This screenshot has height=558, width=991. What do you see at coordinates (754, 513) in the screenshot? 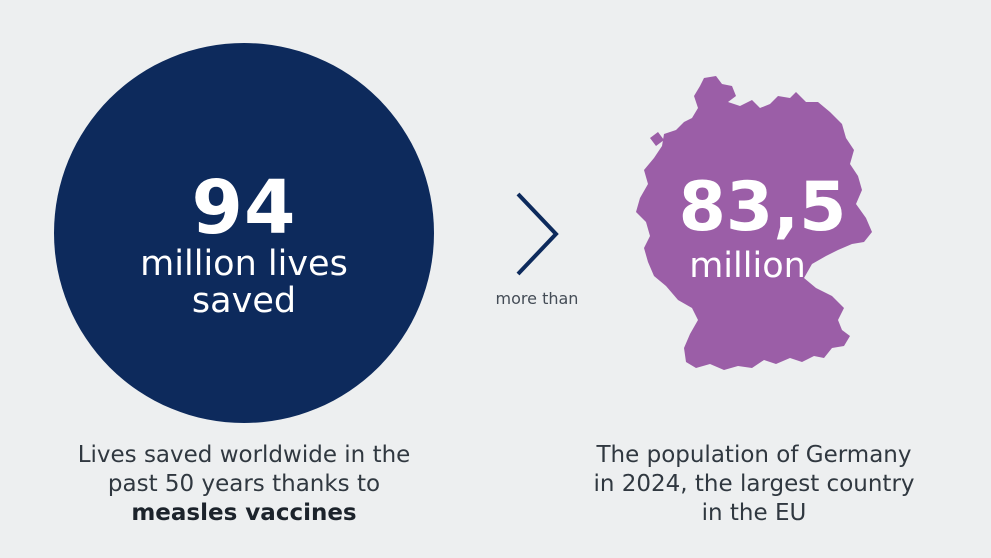
I see `population-caption-line3: in the EU` at bounding box center [754, 513].